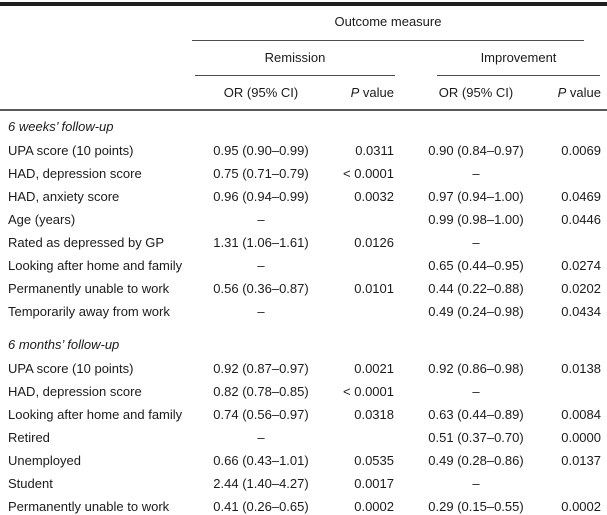 The width and height of the screenshot is (607, 515). I want to click on remission-p-cell: 0.0002, so click(374, 506).